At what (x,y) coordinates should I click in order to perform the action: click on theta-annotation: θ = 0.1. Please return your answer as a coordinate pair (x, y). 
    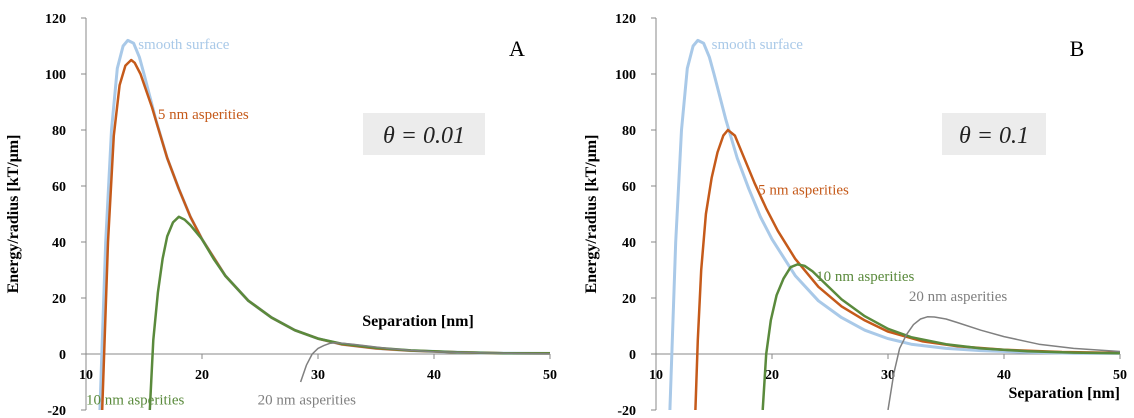
    Looking at the image, I should click on (994, 136).